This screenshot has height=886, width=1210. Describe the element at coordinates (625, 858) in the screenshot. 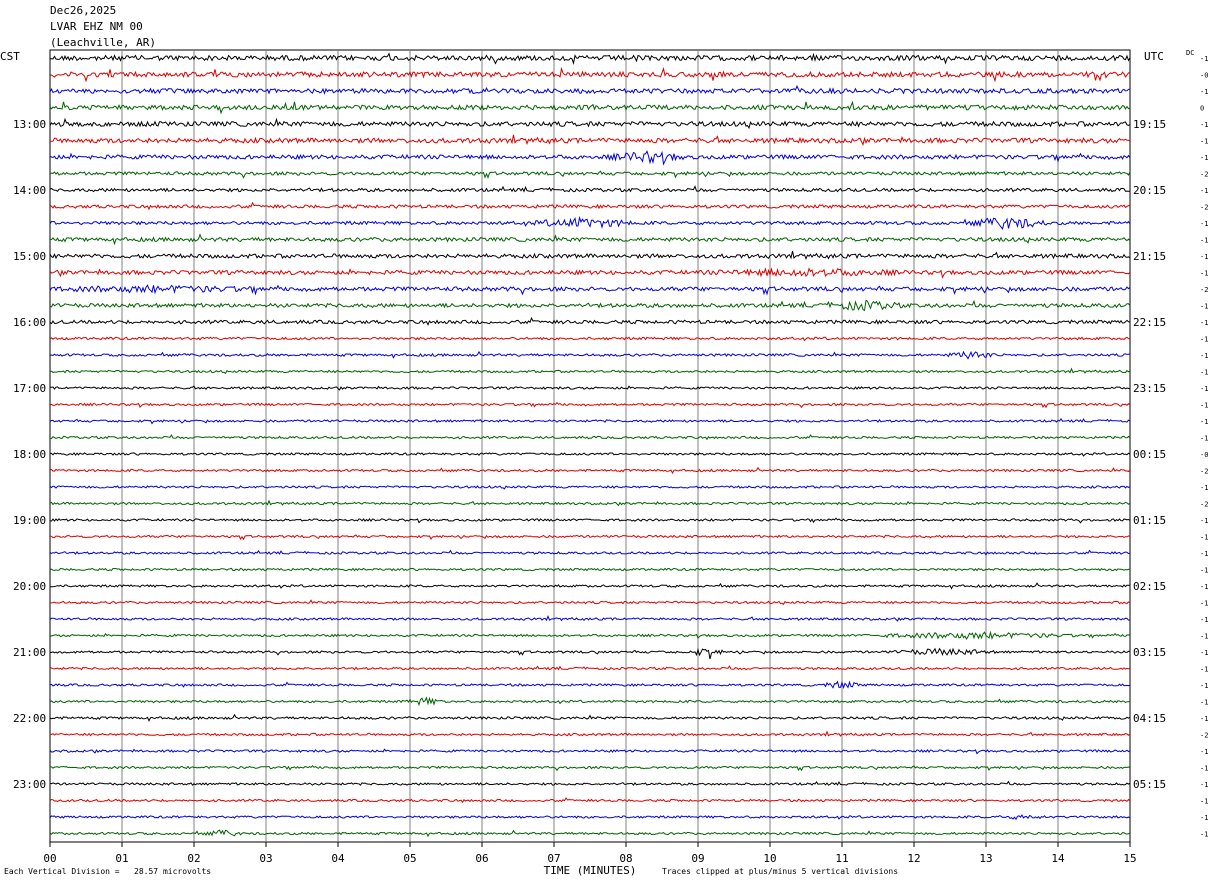

I see `x-tick-label: 08` at that location.